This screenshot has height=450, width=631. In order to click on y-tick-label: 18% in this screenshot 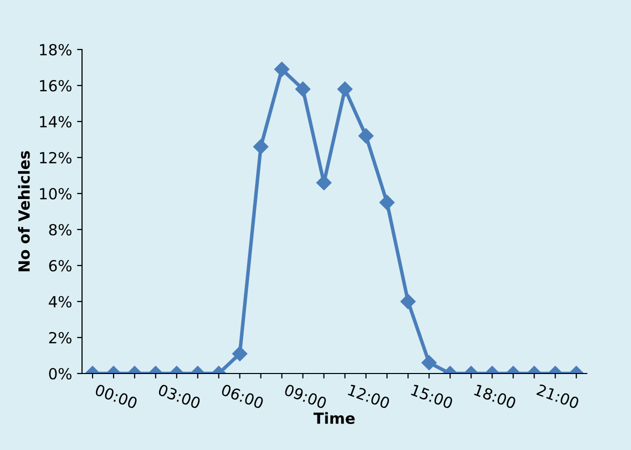, I will do `click(56, 50)`.